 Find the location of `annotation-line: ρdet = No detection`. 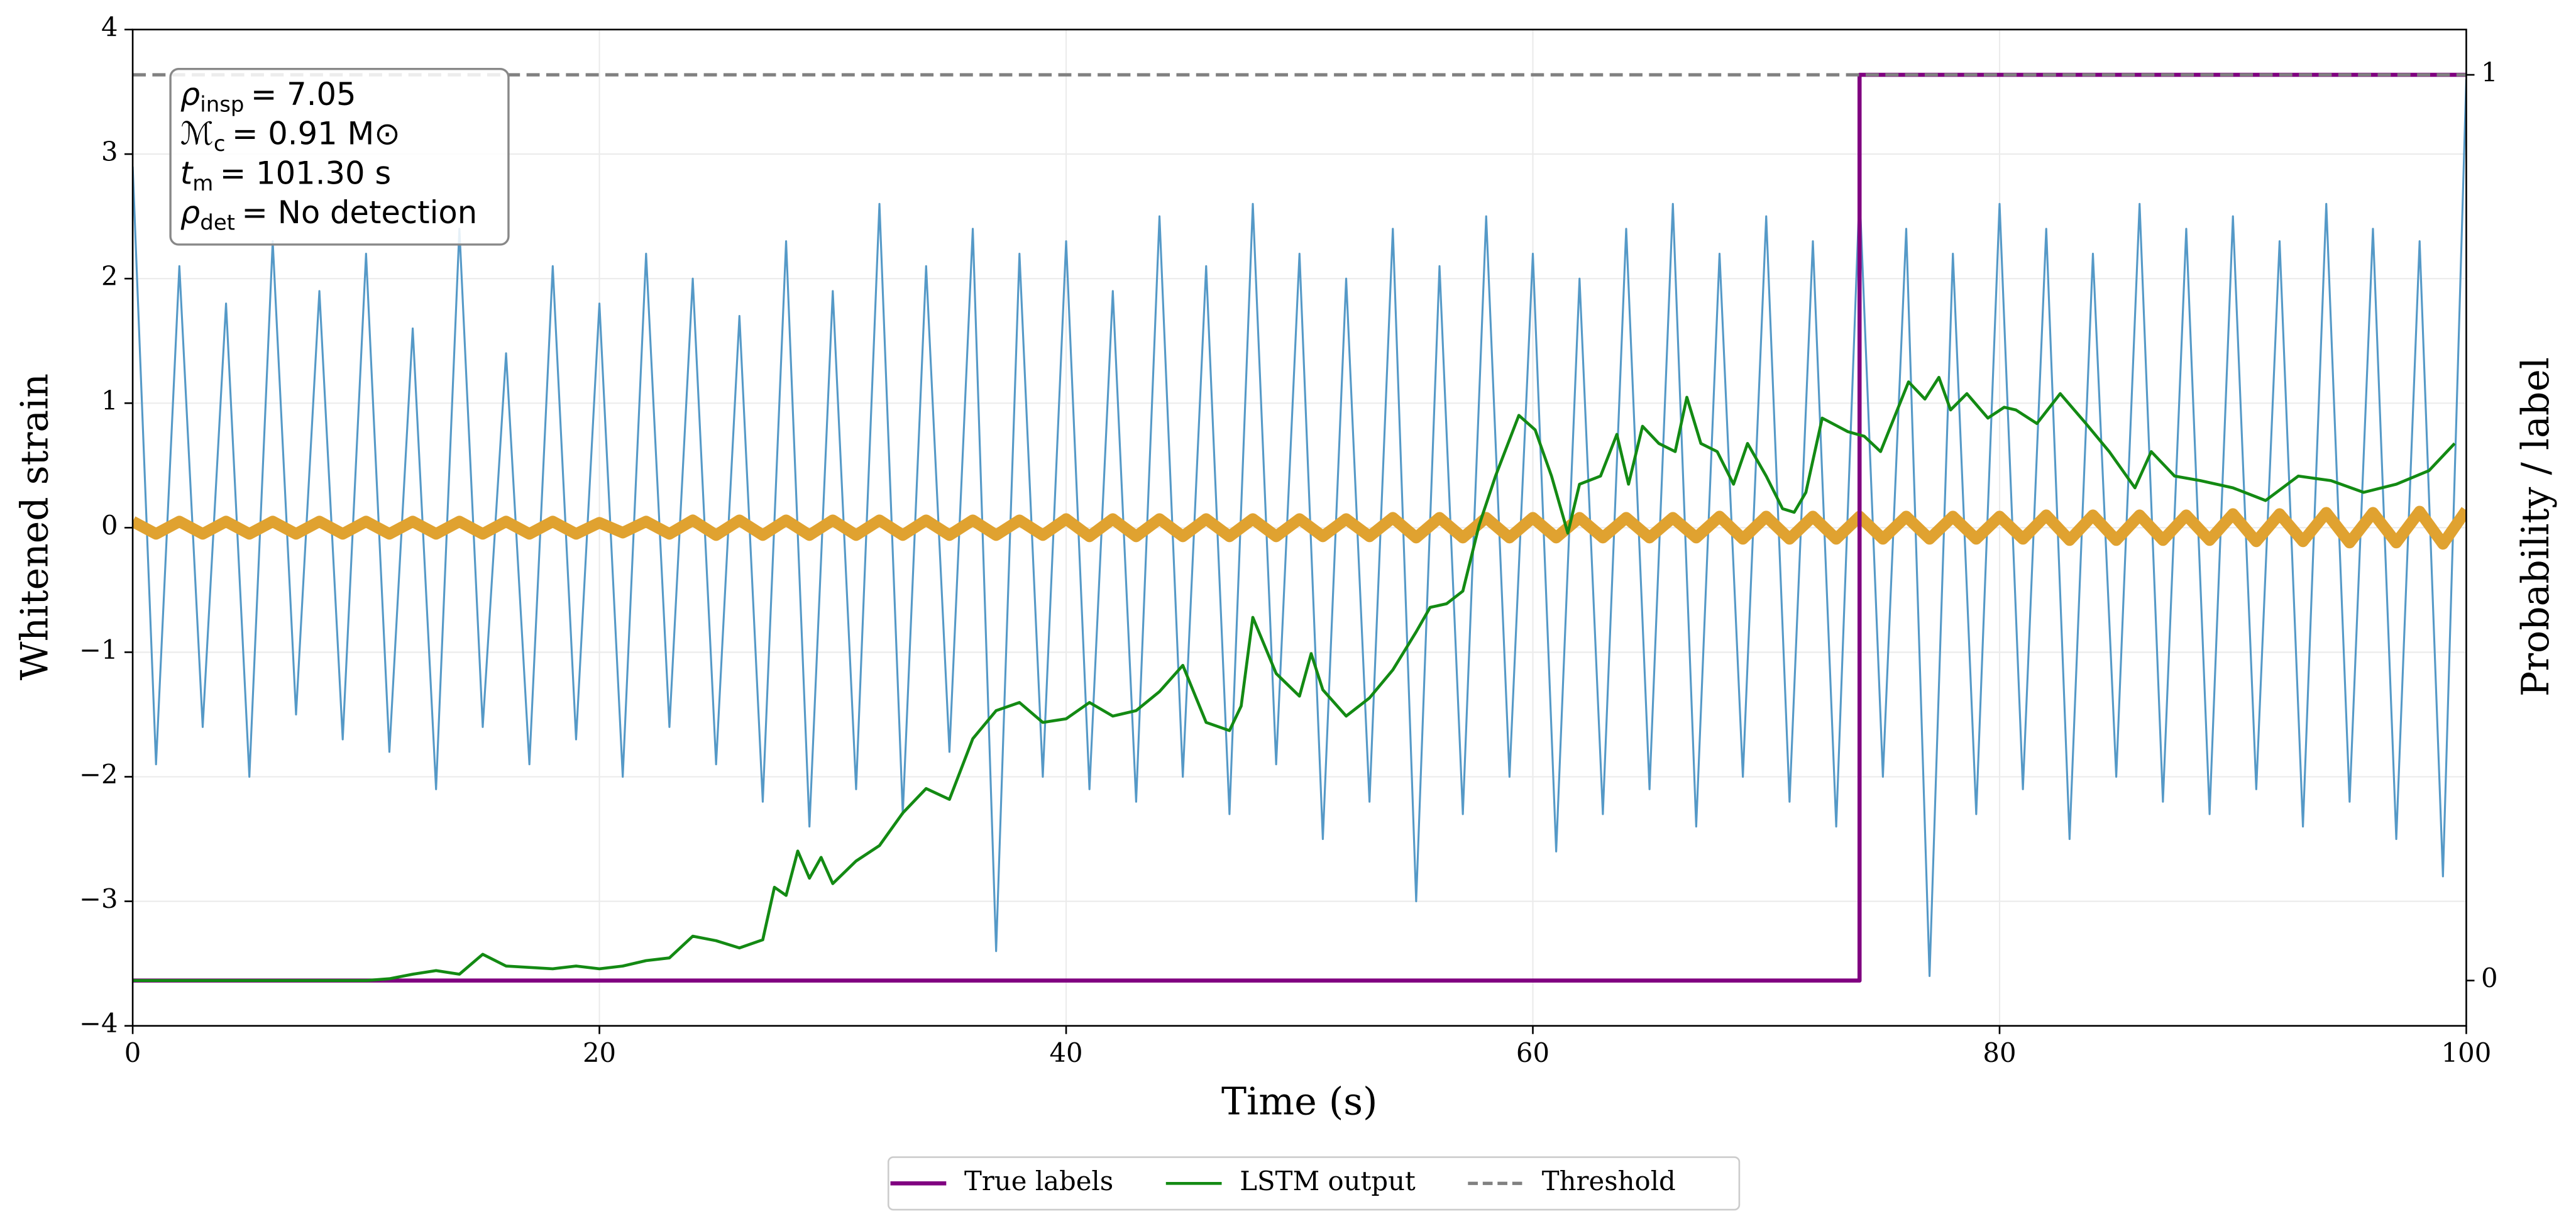

annotation-line: ρdet = No detection is located at coordinates (329, 215).